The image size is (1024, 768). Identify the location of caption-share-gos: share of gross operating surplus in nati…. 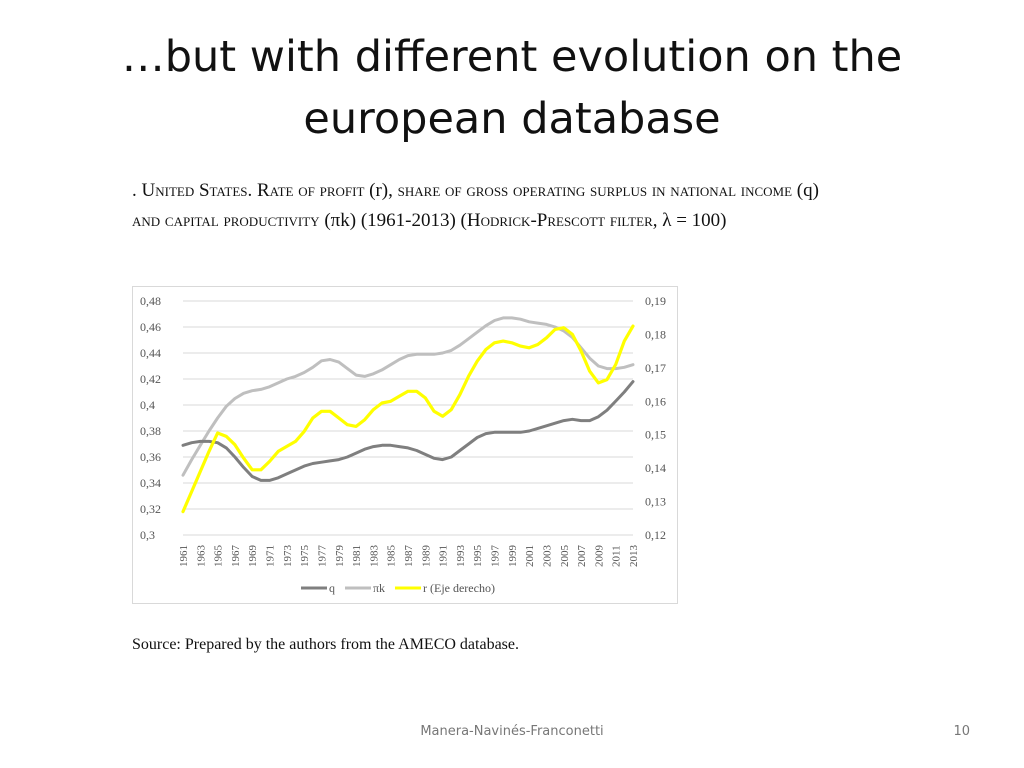
(595, 190).